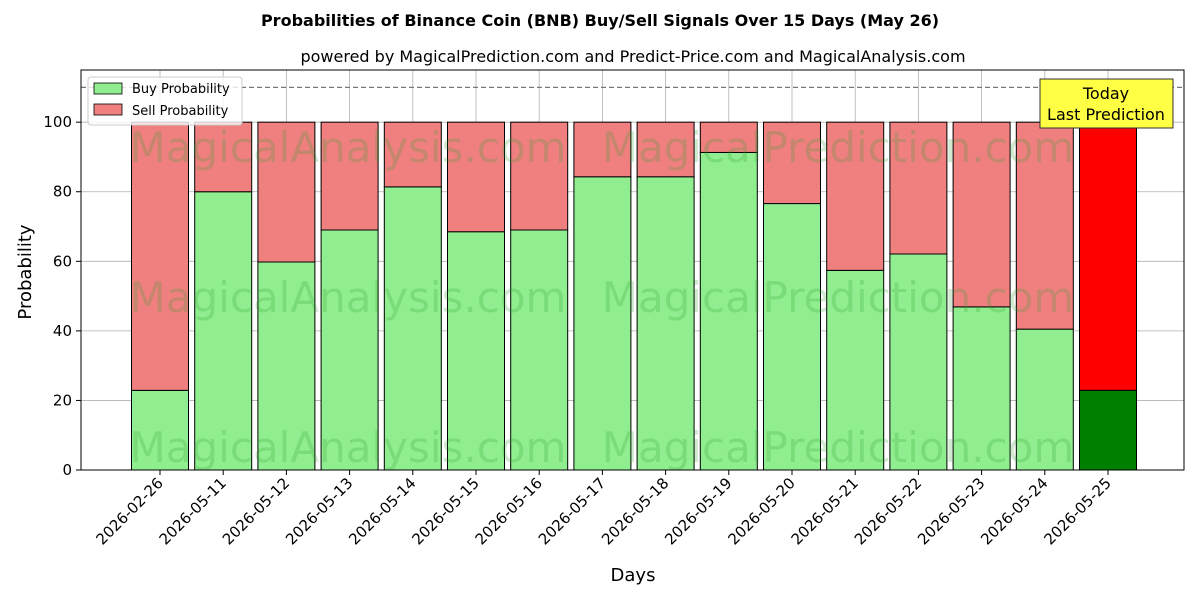 The width and height of the screenshot is (1200, 600). What do you see at coordinates (129, 511) in the screenshot?
I see `x-tick-label: 2026-02-26` at bounding box center [129, 511].